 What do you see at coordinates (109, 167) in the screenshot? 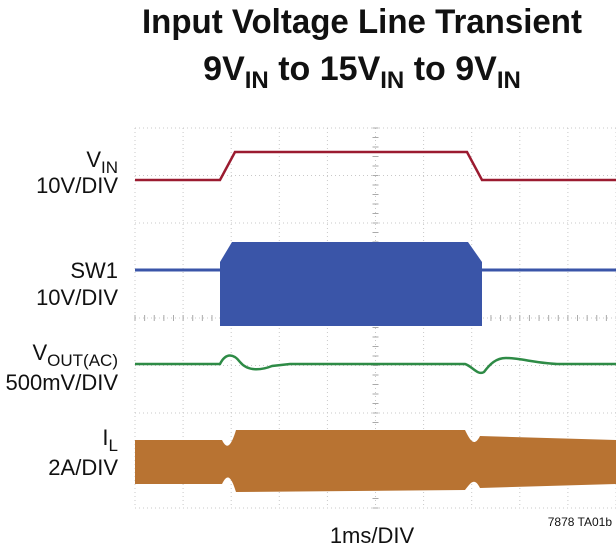
I see `label-sub: IN` at bounding box center [109, 167].